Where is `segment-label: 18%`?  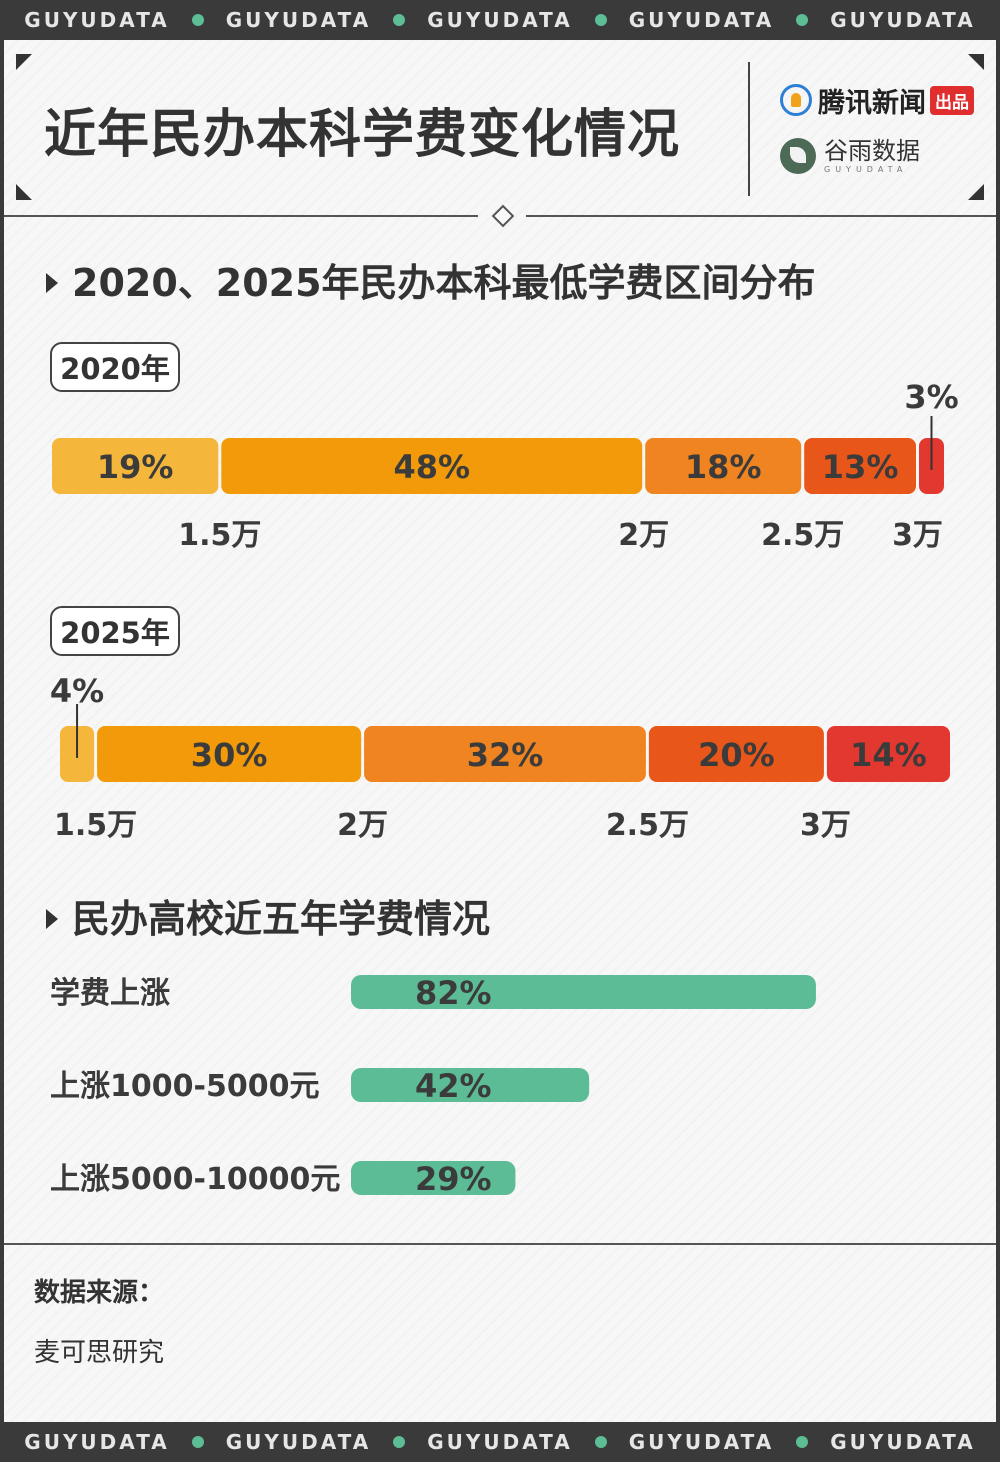
segment-label: 18% is located at coordinates (723, 467).